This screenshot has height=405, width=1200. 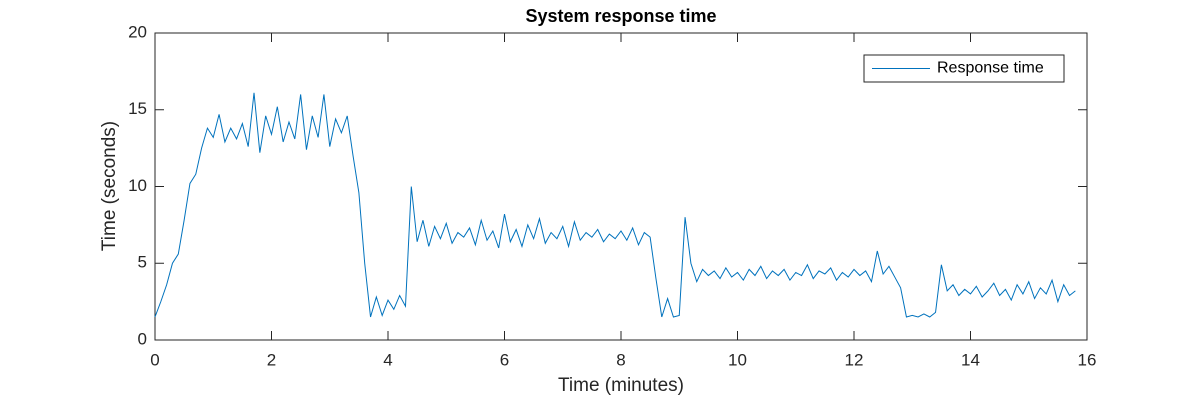 What do you see at coordinates (620, 16) in the screenshot?
I see `chart-title: System response time` at bounding box center [620, 16].